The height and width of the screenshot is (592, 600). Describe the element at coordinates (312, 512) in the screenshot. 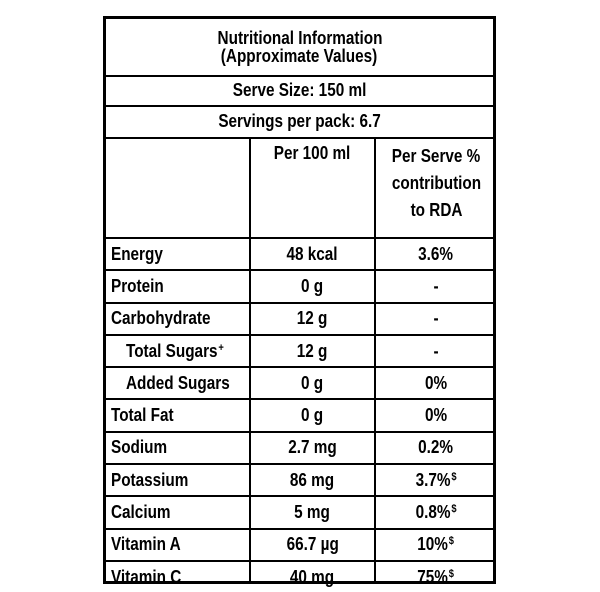

I see `nutrient-value: 5 mg` at that location.